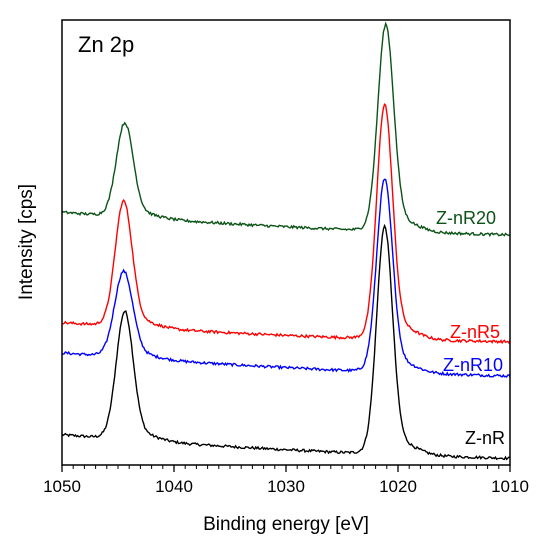 The width and height of the screenshot is (541, 550). I want to click on series-label-z-nr: Z-nR, so click(485, 438).